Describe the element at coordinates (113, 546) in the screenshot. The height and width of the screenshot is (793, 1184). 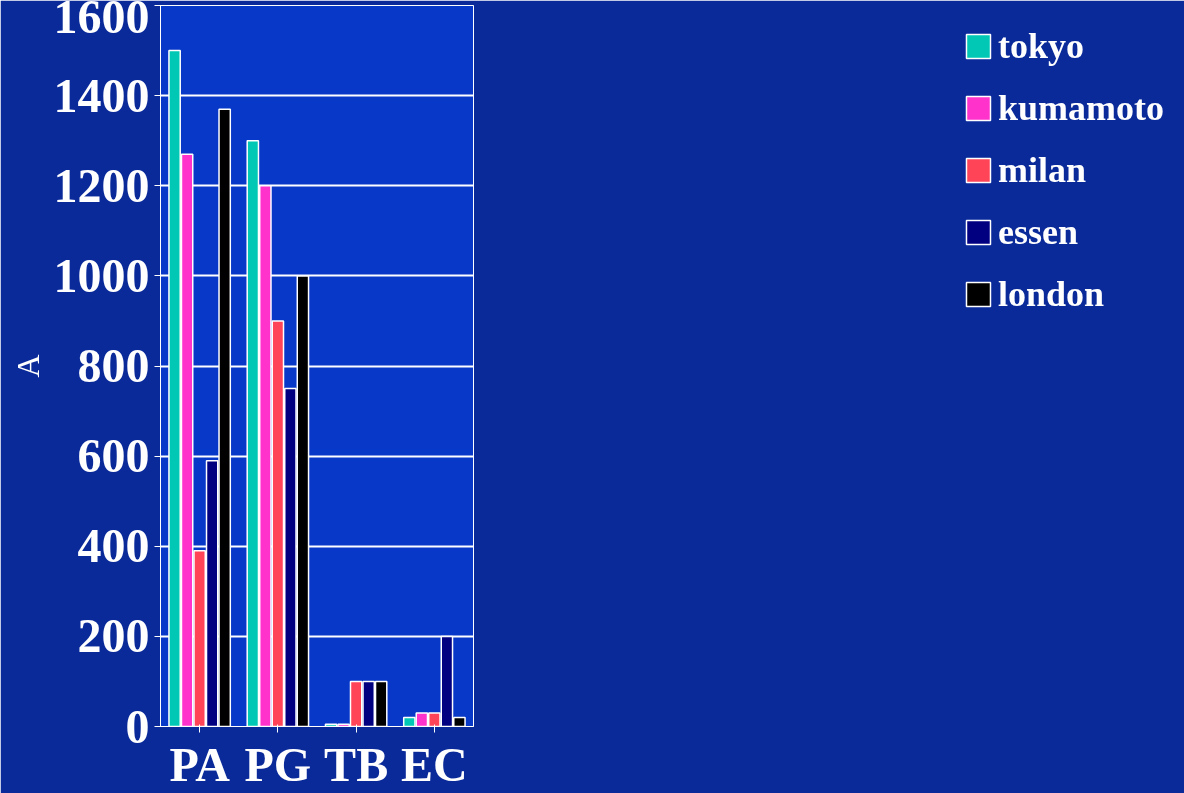
I see `y-tick-label: 400` at that location.